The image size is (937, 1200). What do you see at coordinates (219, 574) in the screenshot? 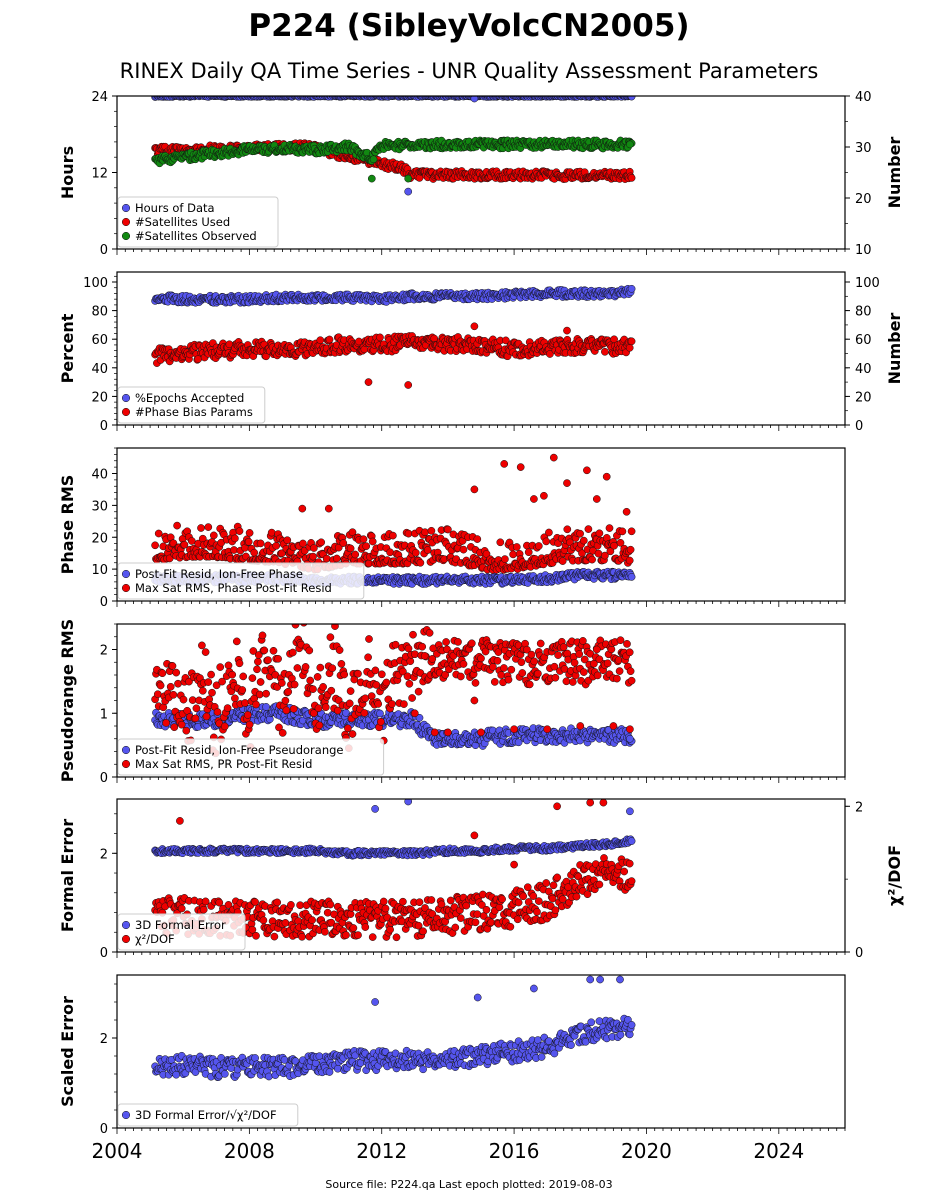
I see `legend-label: Post-Fit Resid, Ion-Free Phase` at bounding box center [219, 574].